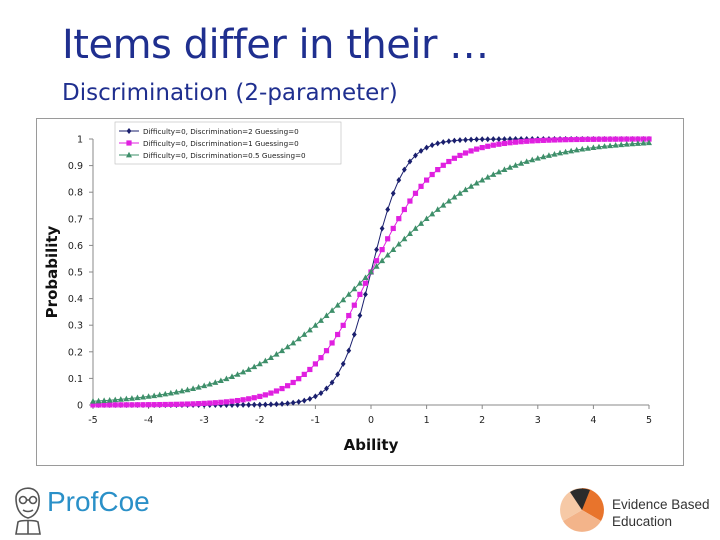 Image resolution: width=720 pixels, height=540 pixels. Describe the element at coordinates (98, 501) in the screenshot. I see `profcoe-logo-text: ProfCoe` at that location.